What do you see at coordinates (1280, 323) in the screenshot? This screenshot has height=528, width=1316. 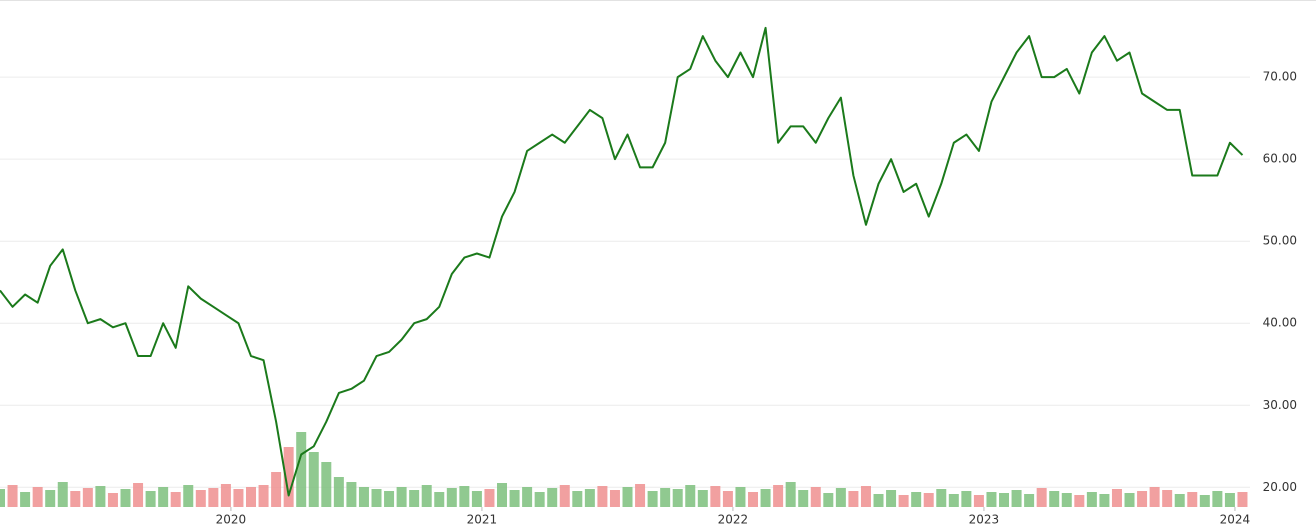 I see `y-tick-label: 40.00` at bounding box center [1280, 323].